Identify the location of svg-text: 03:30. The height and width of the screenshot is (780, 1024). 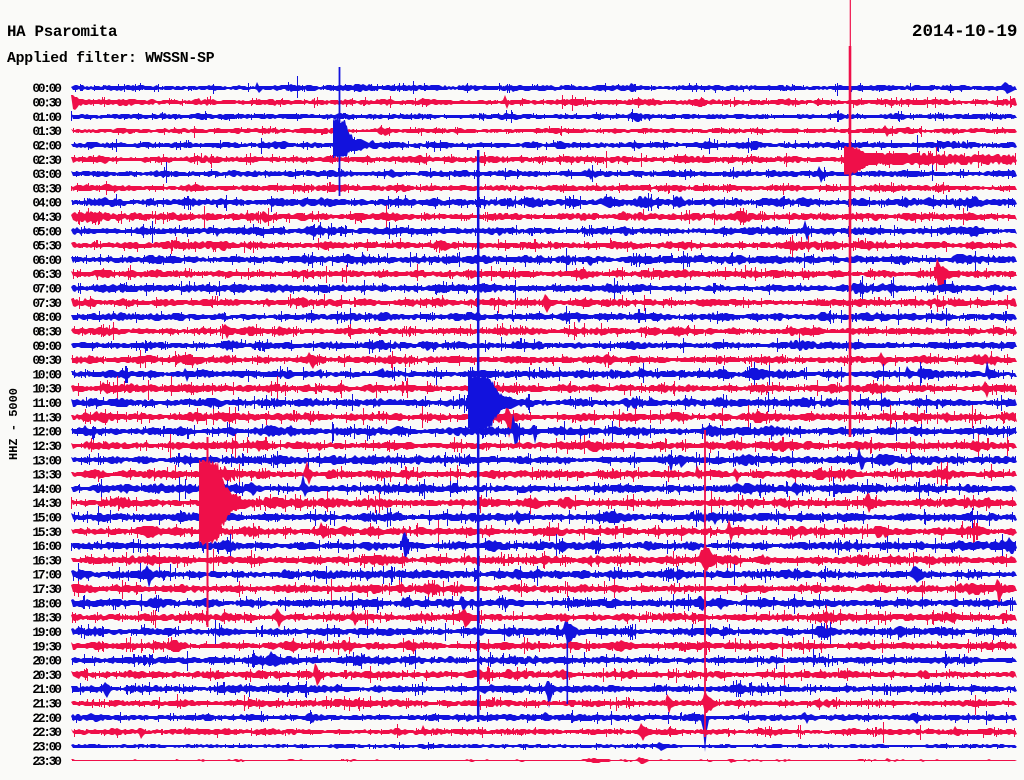
(47, 188).